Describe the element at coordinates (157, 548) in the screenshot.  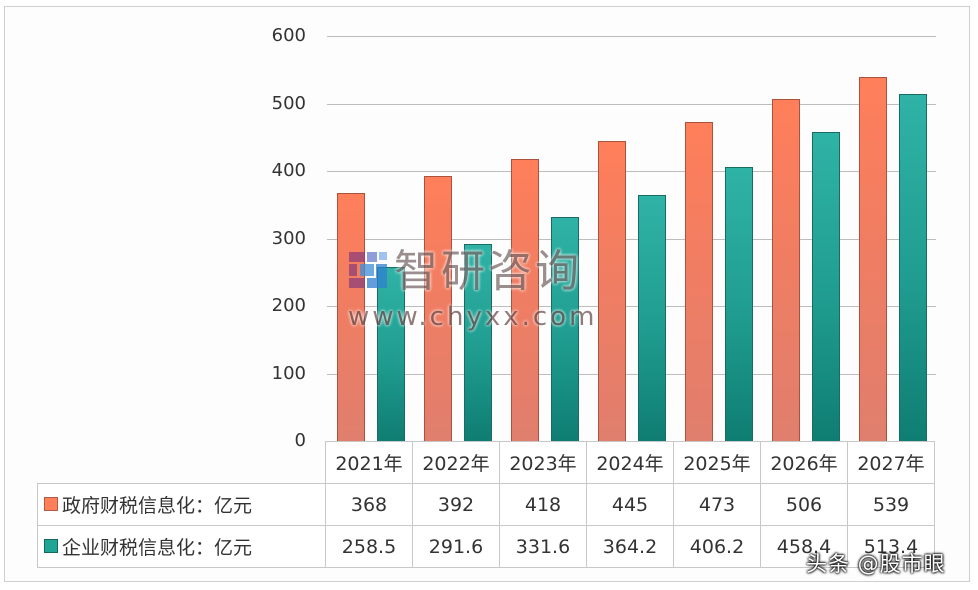
I see `legend-label: 企业财税信息化：亿元` at that location.